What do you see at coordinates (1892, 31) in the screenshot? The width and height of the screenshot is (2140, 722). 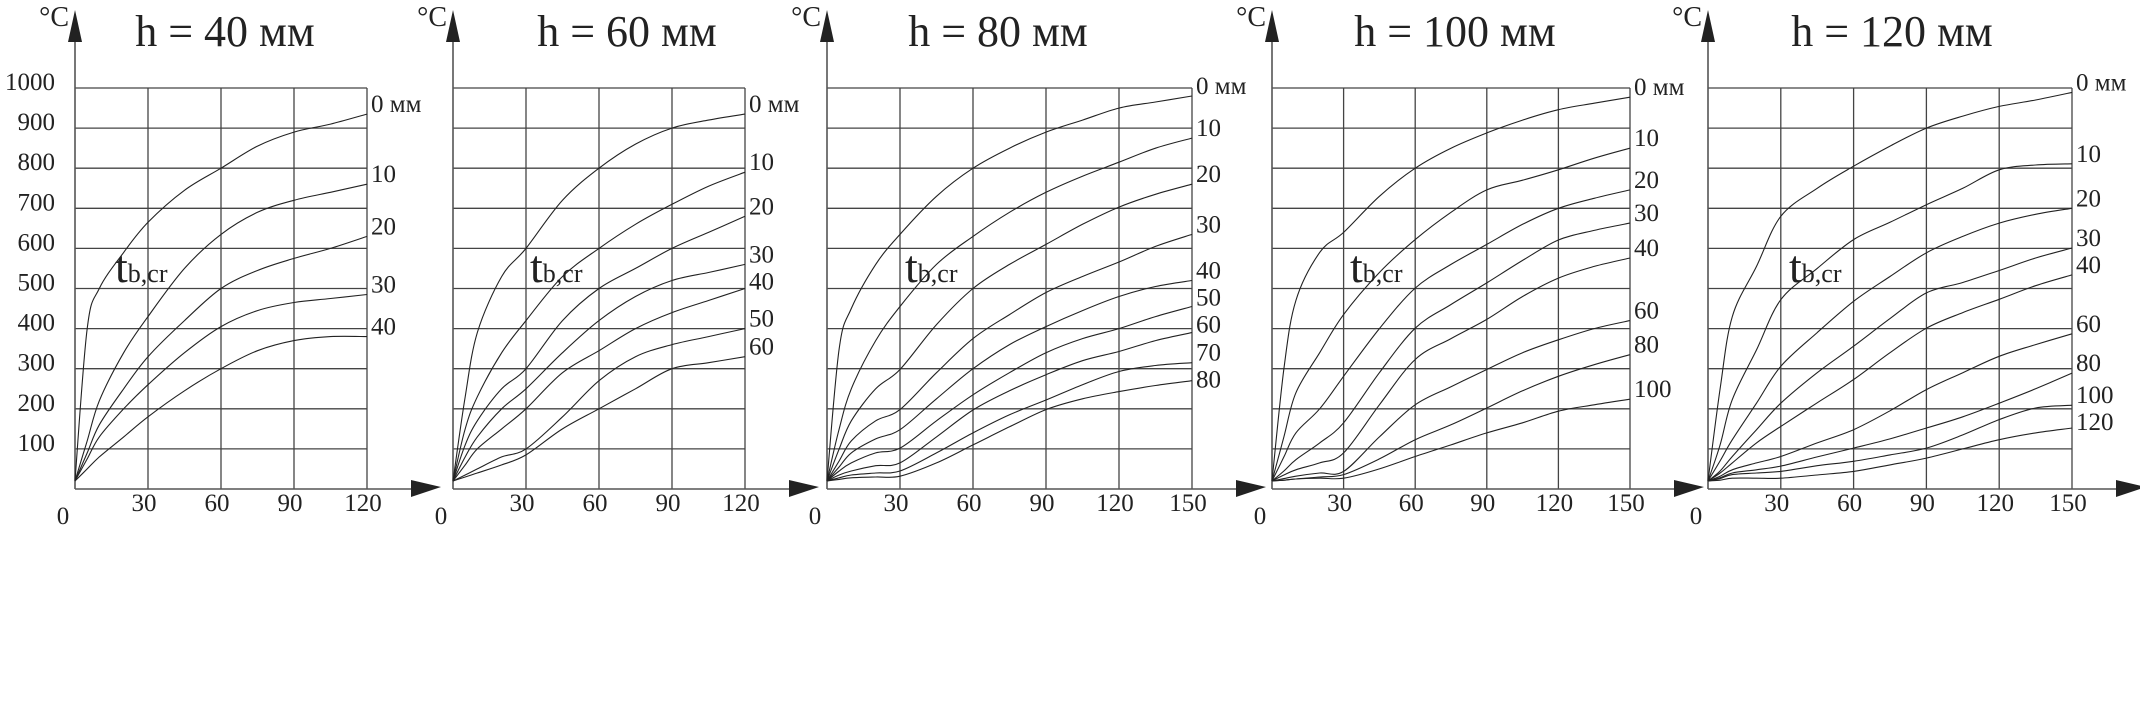 I see `chart-title: h = 120 мм` at bounding box center [1892, 31].